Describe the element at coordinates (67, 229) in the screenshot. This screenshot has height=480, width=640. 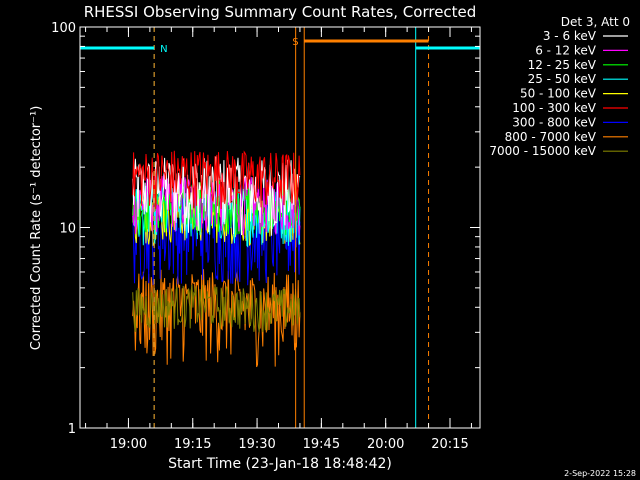
I see `y-tick-label: 10` at that location.